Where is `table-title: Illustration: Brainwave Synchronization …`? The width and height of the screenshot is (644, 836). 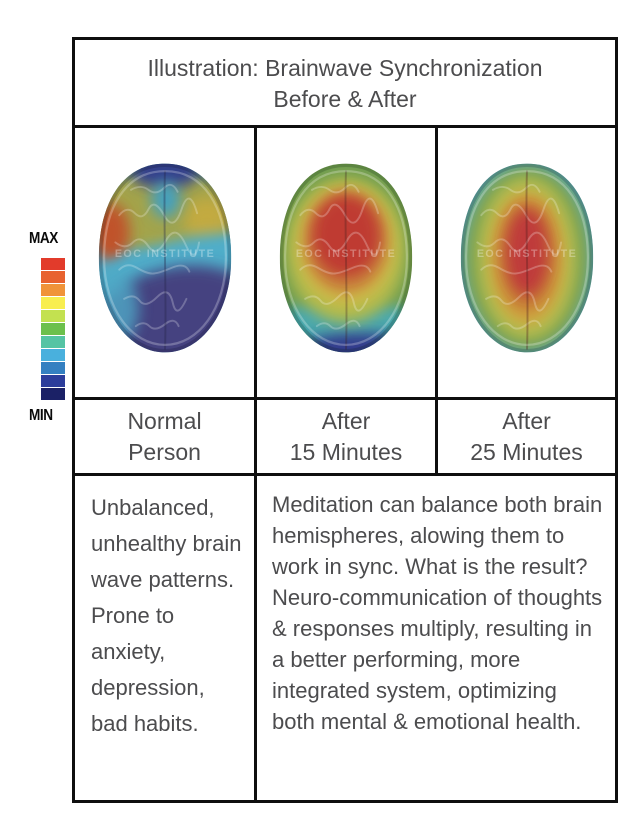 table-title: Illustration: Brainwave Synchronization … is located at coordinates (345, 84).